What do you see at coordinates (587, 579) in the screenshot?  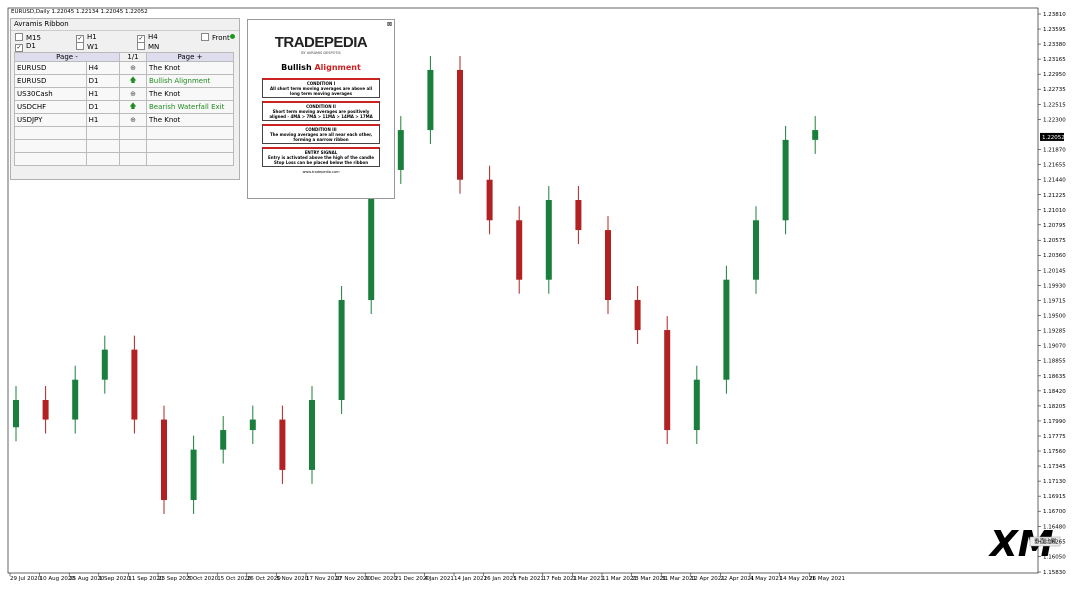 I see `x-tick-label: 1 Mar 2021` at bounding box center [587, 579].